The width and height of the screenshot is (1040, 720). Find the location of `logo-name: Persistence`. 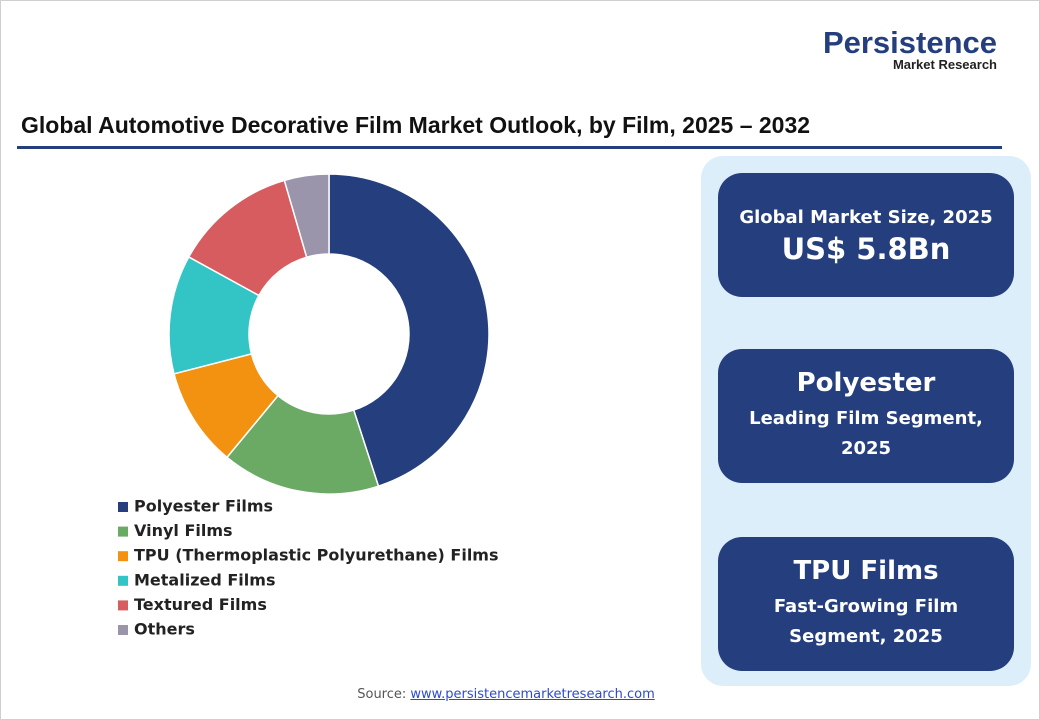

logo-name: Persistence is located at coordinates (909, 42).